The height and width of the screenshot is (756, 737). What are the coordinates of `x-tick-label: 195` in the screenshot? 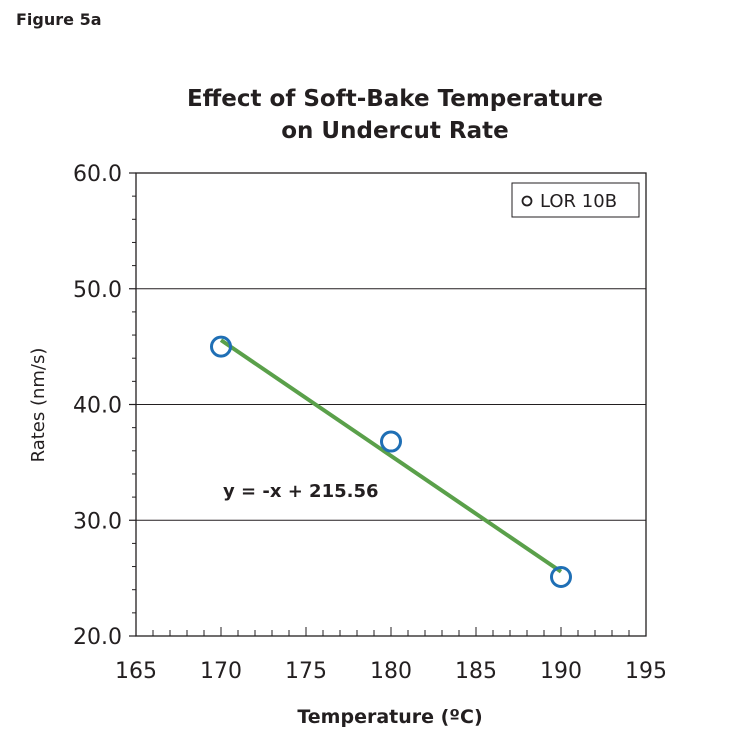 It's located at (646, 671).